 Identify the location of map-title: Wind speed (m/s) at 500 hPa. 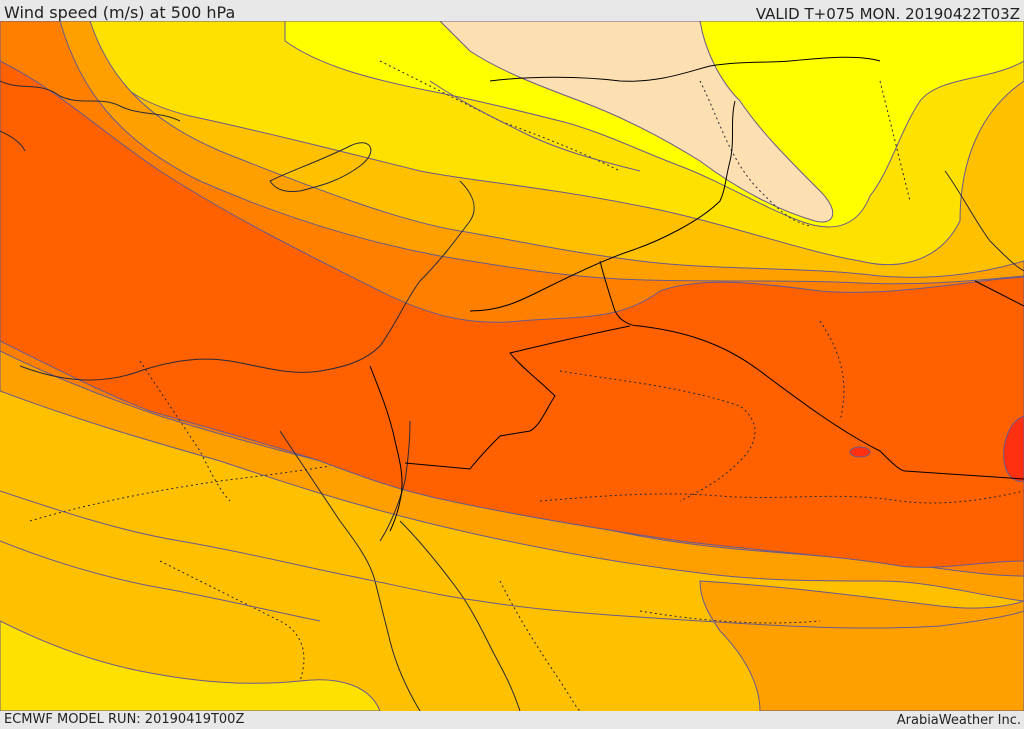
(120, 12).